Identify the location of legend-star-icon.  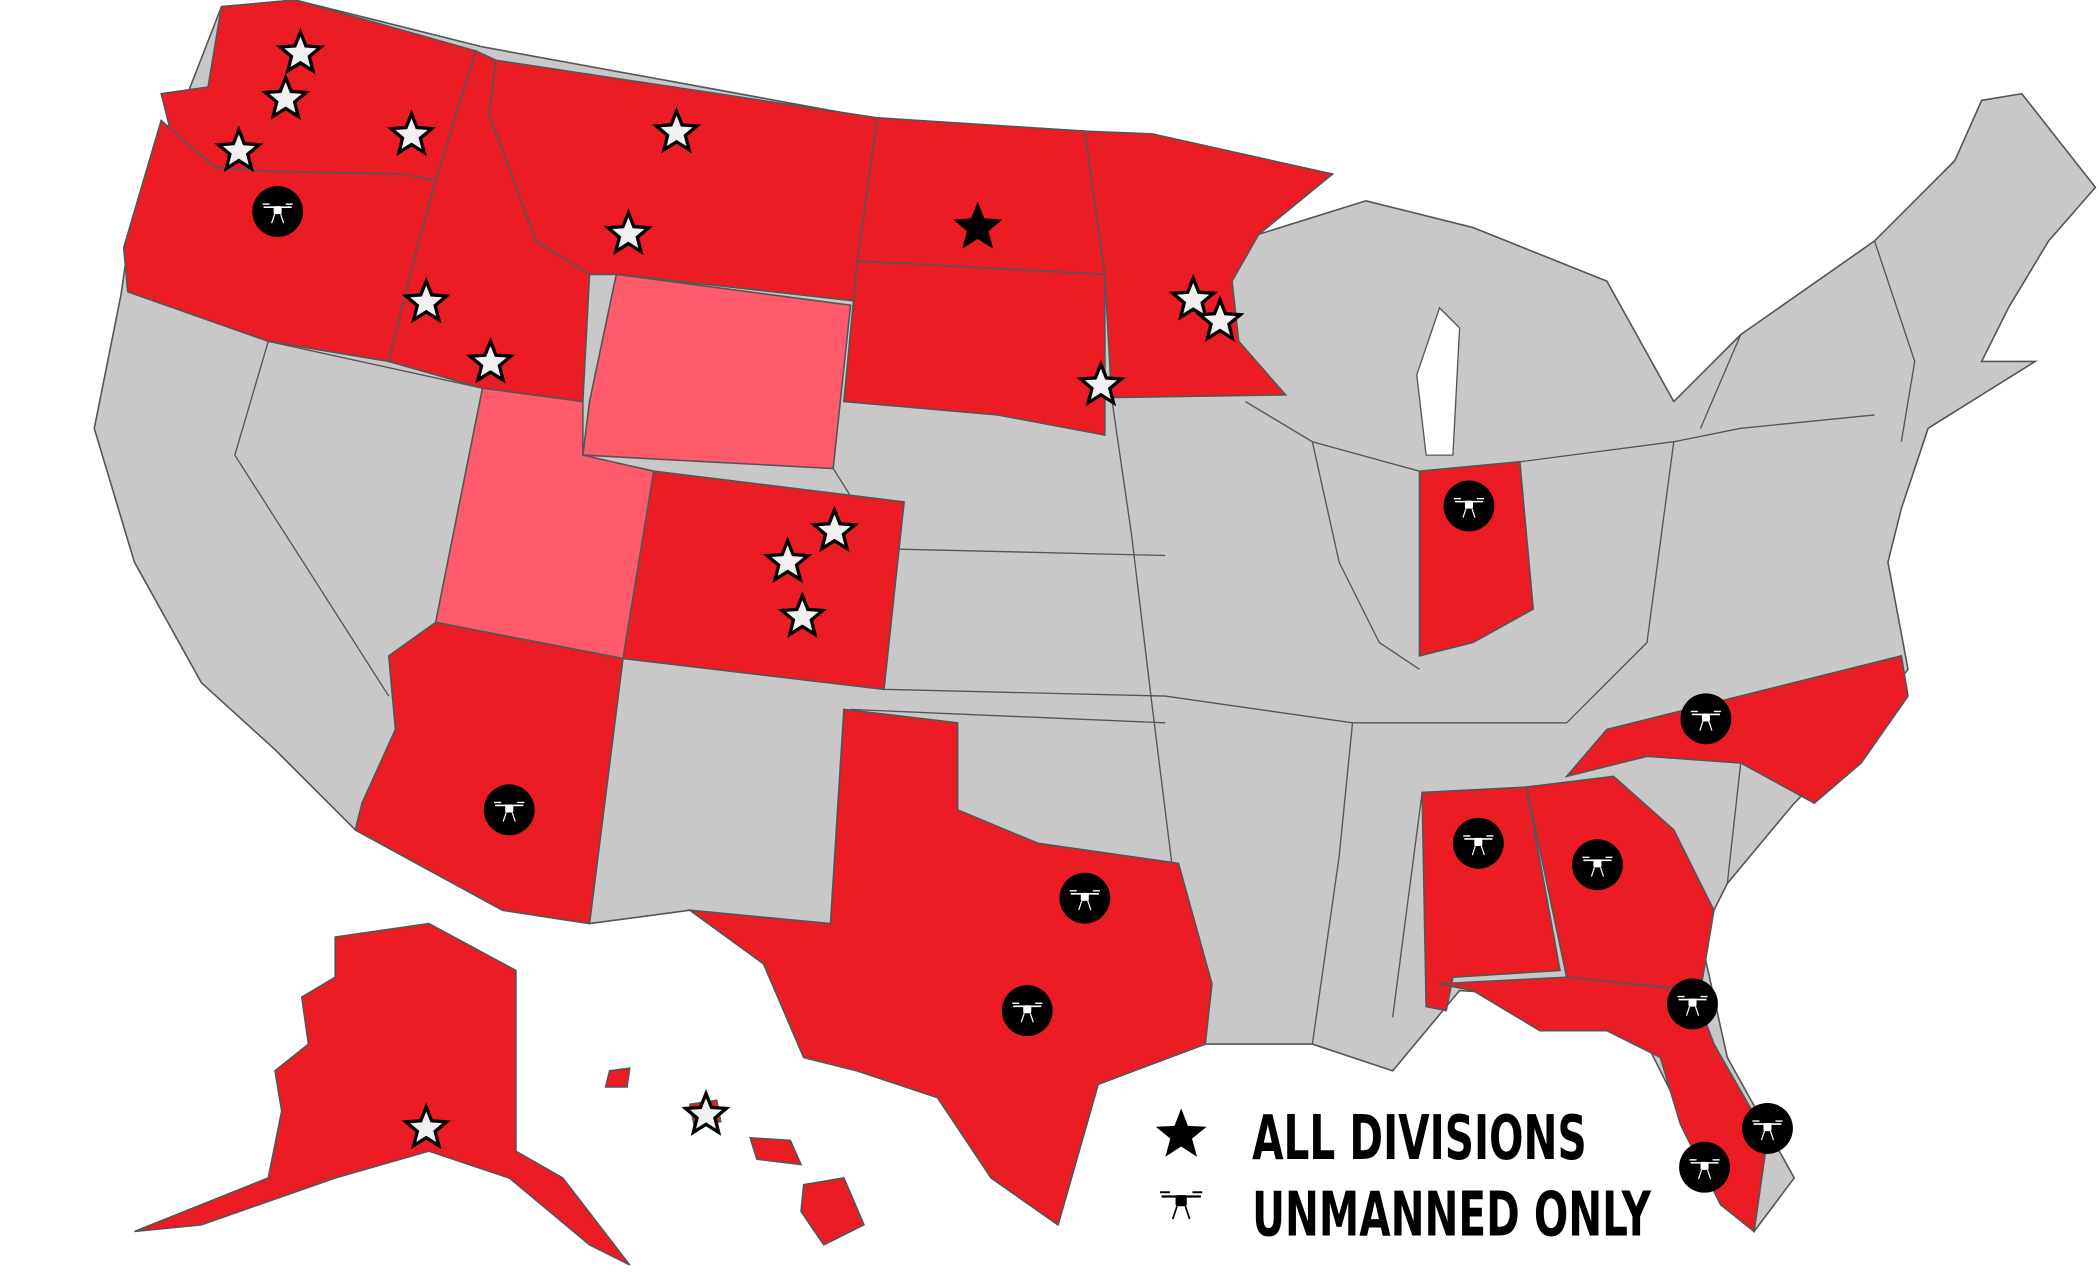
(1181, 1132).